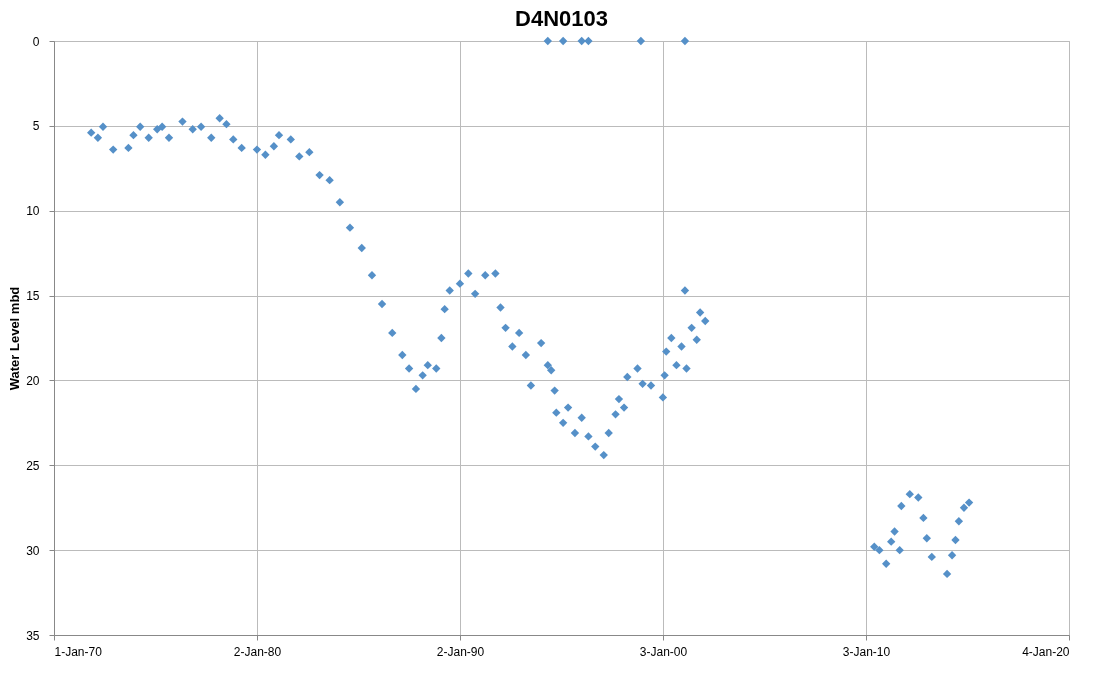  Describe the element at coordinates (257, 651) in the screenshot. I see `x-tick-label: 2-Jan-80` at that location.